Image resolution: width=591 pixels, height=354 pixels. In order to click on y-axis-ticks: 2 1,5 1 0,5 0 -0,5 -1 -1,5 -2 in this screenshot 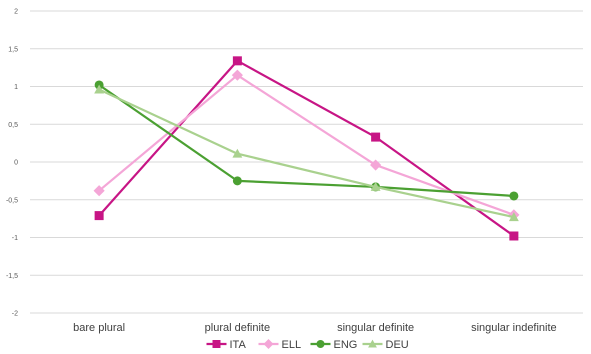, I will do `click(12, 163)`.